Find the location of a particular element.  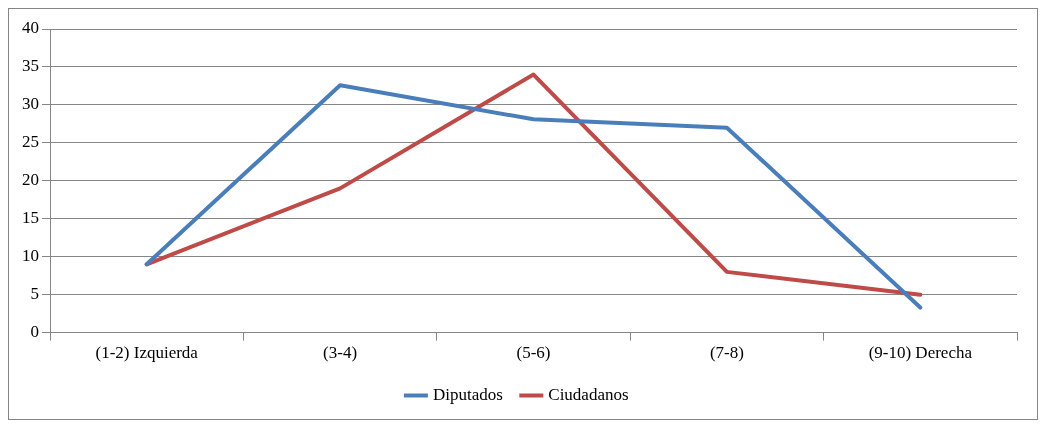

x-tick-label: (5-6) is located at coordinates (533, 353).